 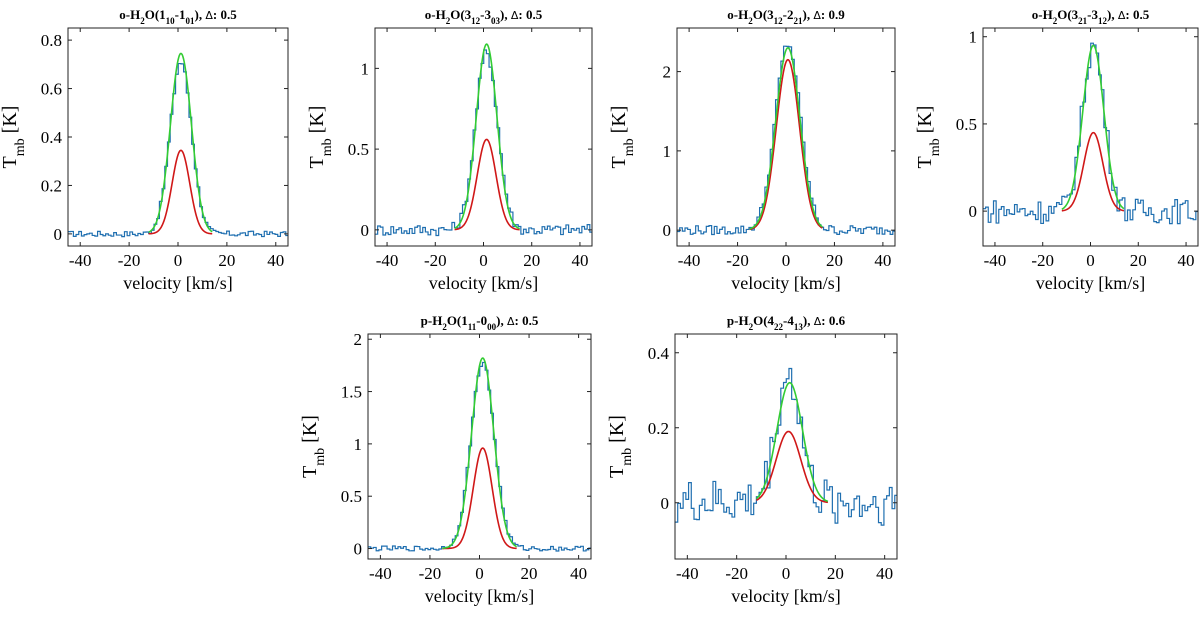 What do you see at coordinates (1091, 16) in the screenshot?
I see `panel-title: o-H2O(321-312), Δ: 0.5` at bounding box center [1091, 16].